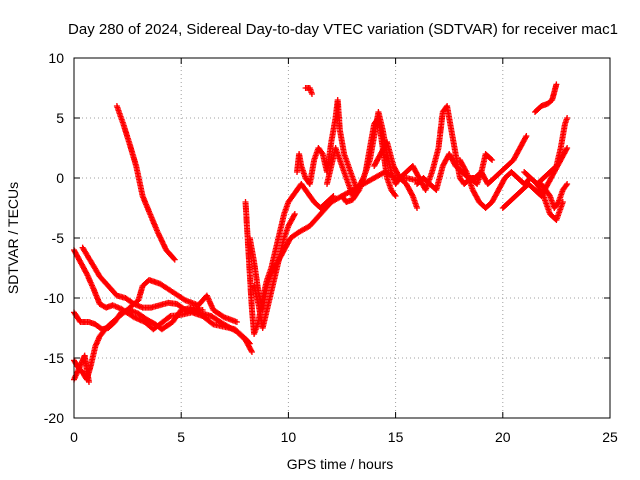  What do you see at coordinates (56, 58) in the screenshot?
I see `y-tick-label: 10` at bounding box center [56, 58].